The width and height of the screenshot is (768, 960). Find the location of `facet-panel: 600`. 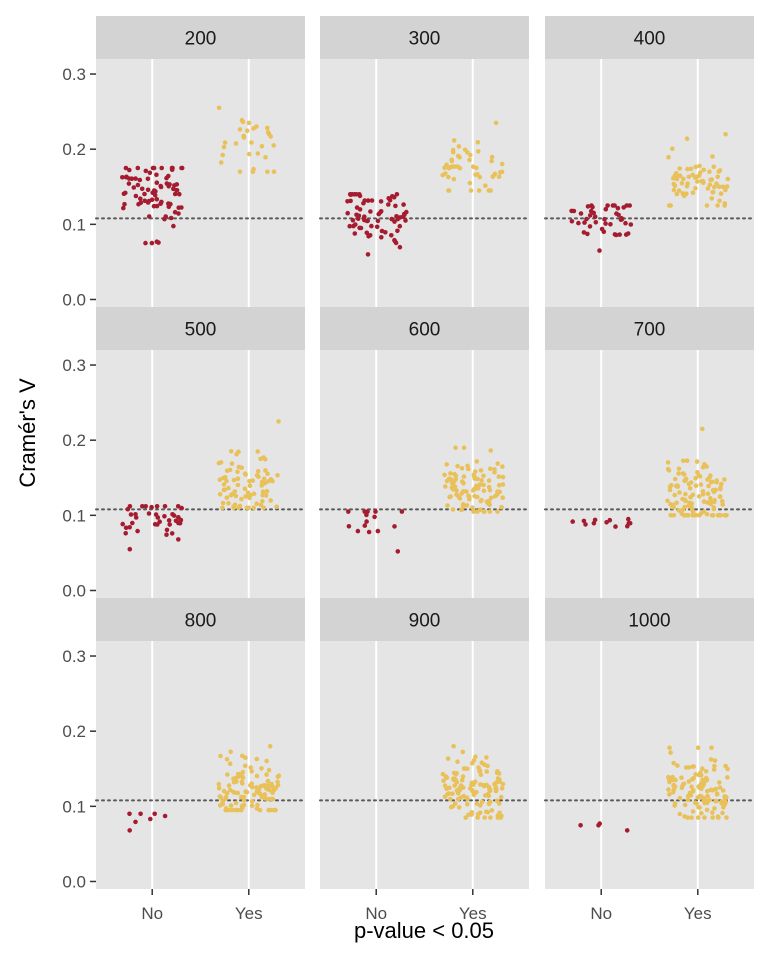

facet-panel: 600 is located at coordinates (424, 452).